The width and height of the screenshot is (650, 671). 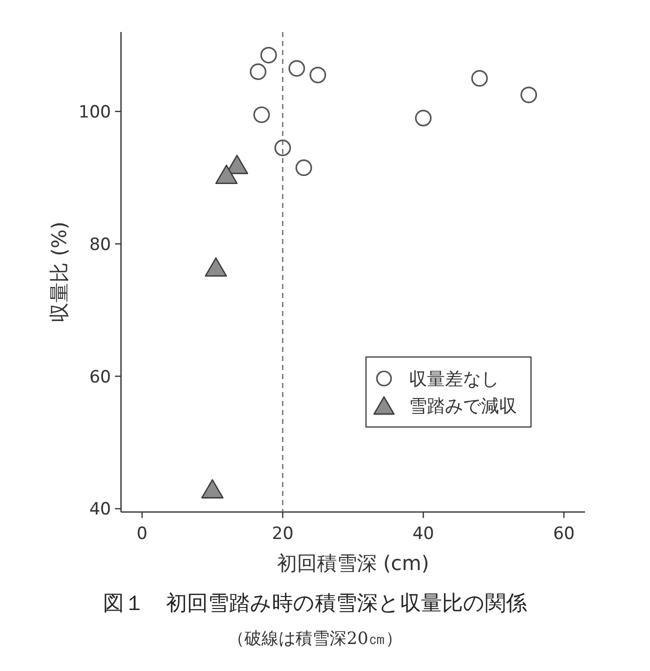 What do you see at coordinates (315, 603) in the screenshot?
I see `title: 図１ 初回雪踏み時の積雪深と収量比の関係` at bounding box center [315, 603].